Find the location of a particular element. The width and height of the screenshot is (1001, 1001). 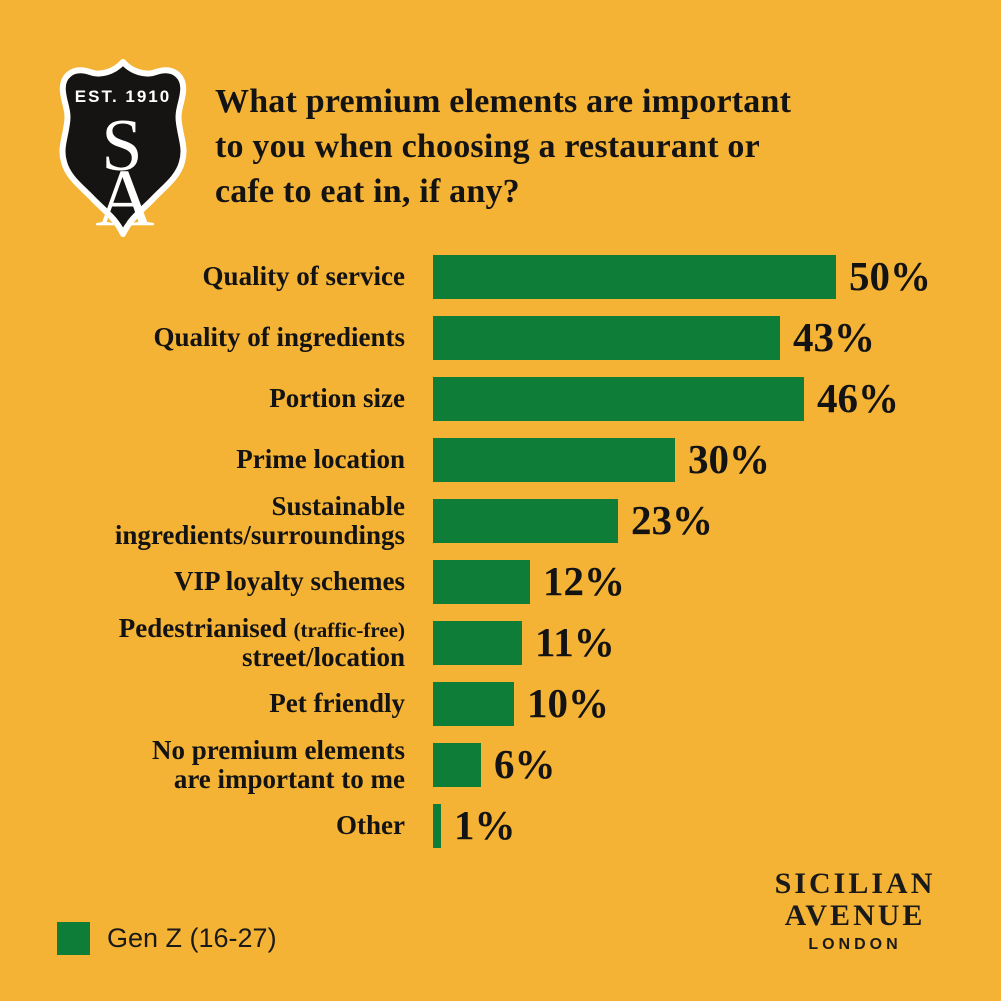

legend: Gen Z (16-27) is located at coordinates (167, 938).